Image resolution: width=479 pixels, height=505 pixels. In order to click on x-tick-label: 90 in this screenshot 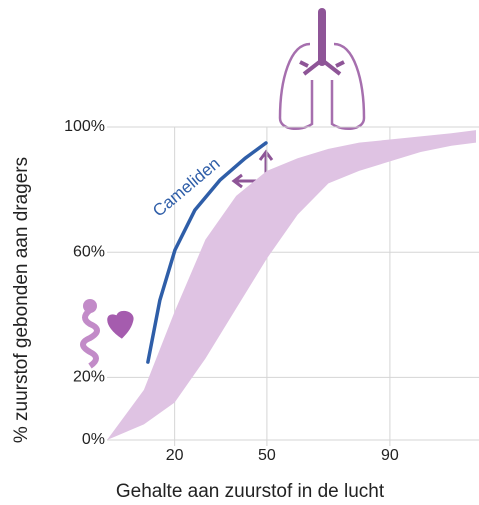, I will do `click(390, 455)`.